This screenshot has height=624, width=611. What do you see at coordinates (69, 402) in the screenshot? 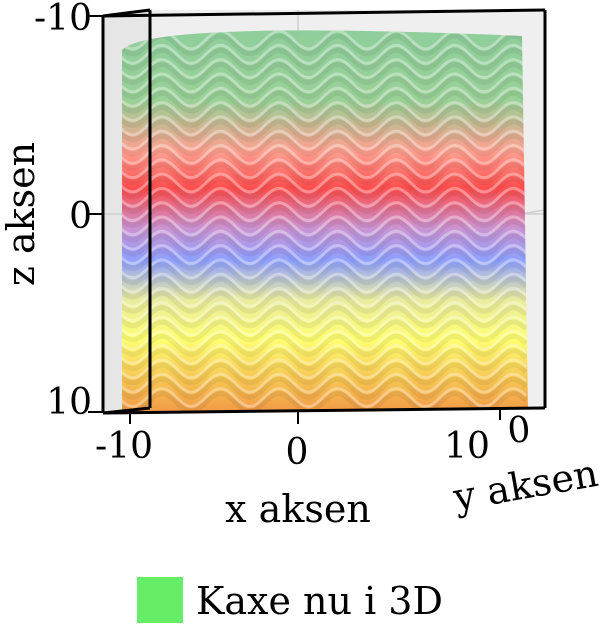
I see `z-tick-label: 10` at bounding box center [69, 402].